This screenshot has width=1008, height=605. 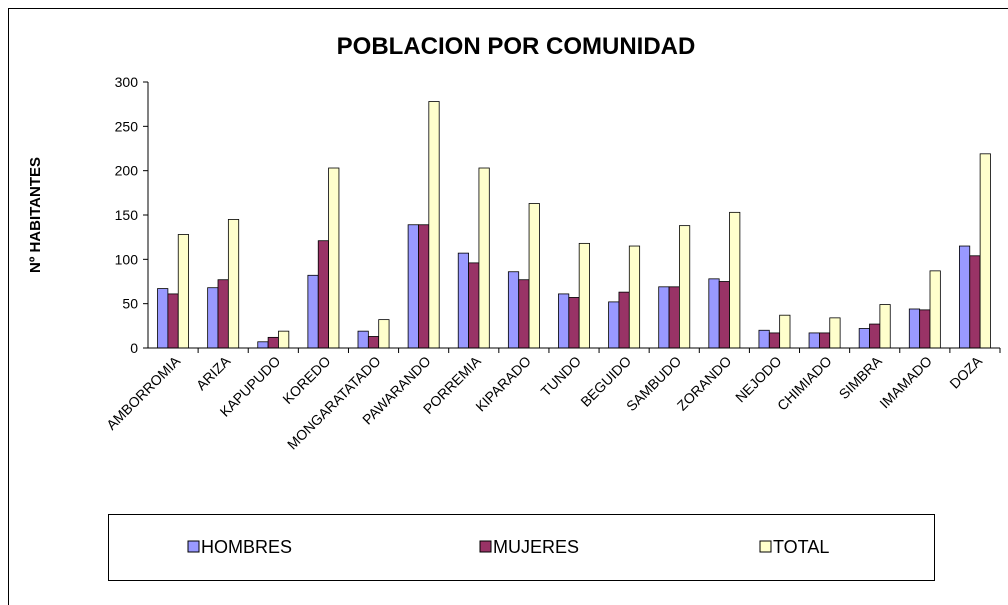 What do you see at coordinates (134, 348) in the screenshot?
I see `y-tick-label: 0` at bounding box center [134, 348].